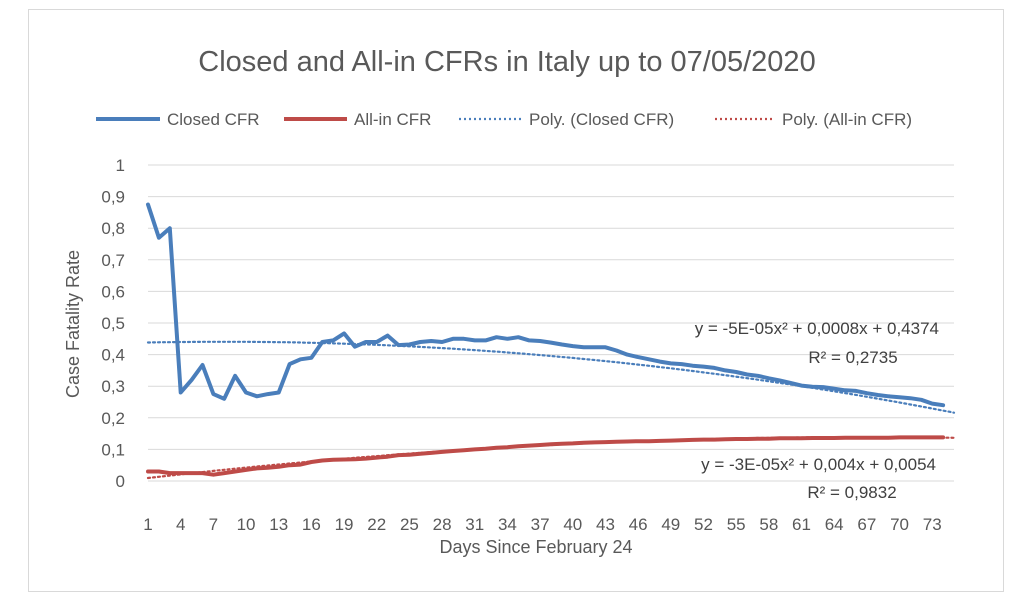 The image size is (1024, 615). Describe the element at coordinates (120, 165) in the screenshot. I see `y-tick-label: 1` at that location.